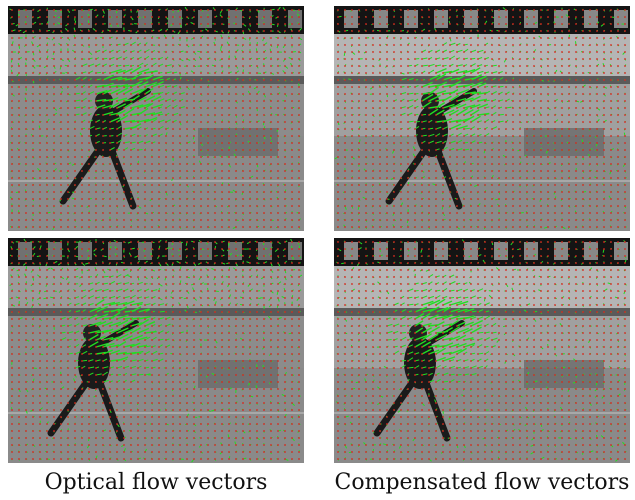 This screenshot has width=635, height=500. What do you see at coordinates (156, 482) in the screenshot?
I see `optical-flow-caption: Optical flow vectors` at bounding box center [156, 482].